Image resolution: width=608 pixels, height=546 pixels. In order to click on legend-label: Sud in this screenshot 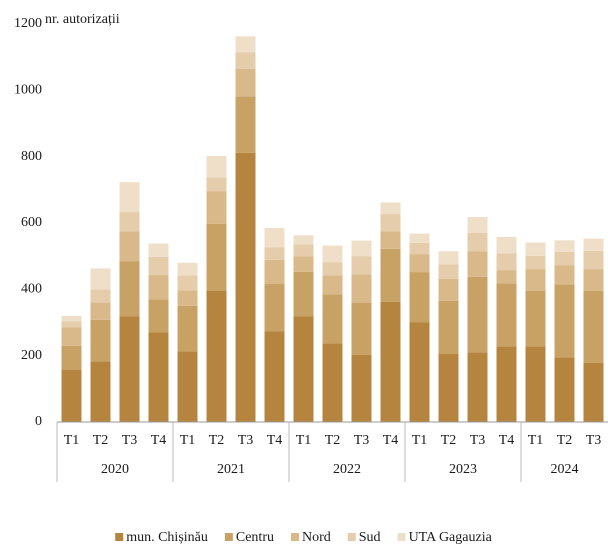, I will do `click(370, 537)`.